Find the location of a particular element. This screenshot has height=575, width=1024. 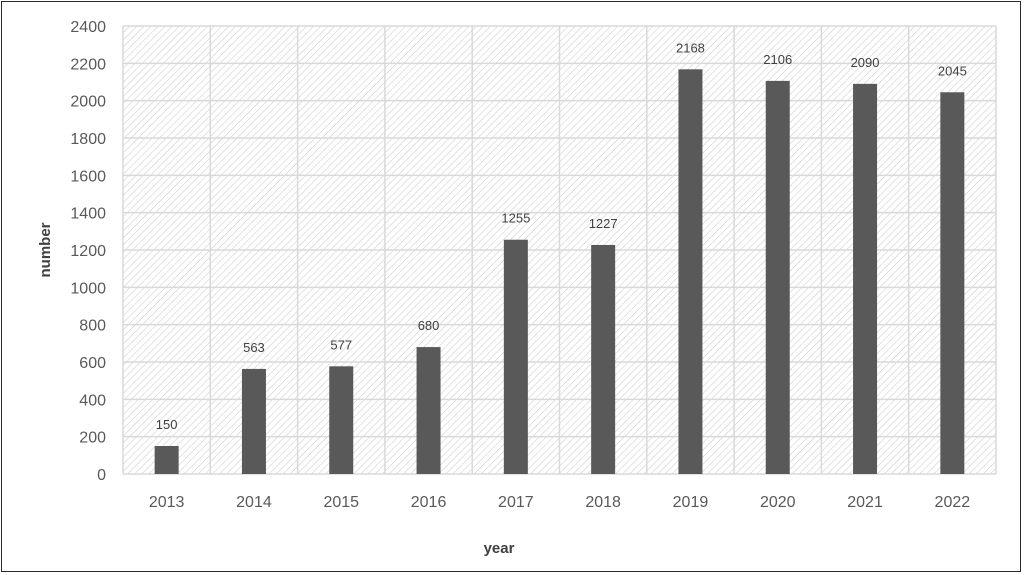

y-tick-1000: 1000 is located at coordinates (88, 288).